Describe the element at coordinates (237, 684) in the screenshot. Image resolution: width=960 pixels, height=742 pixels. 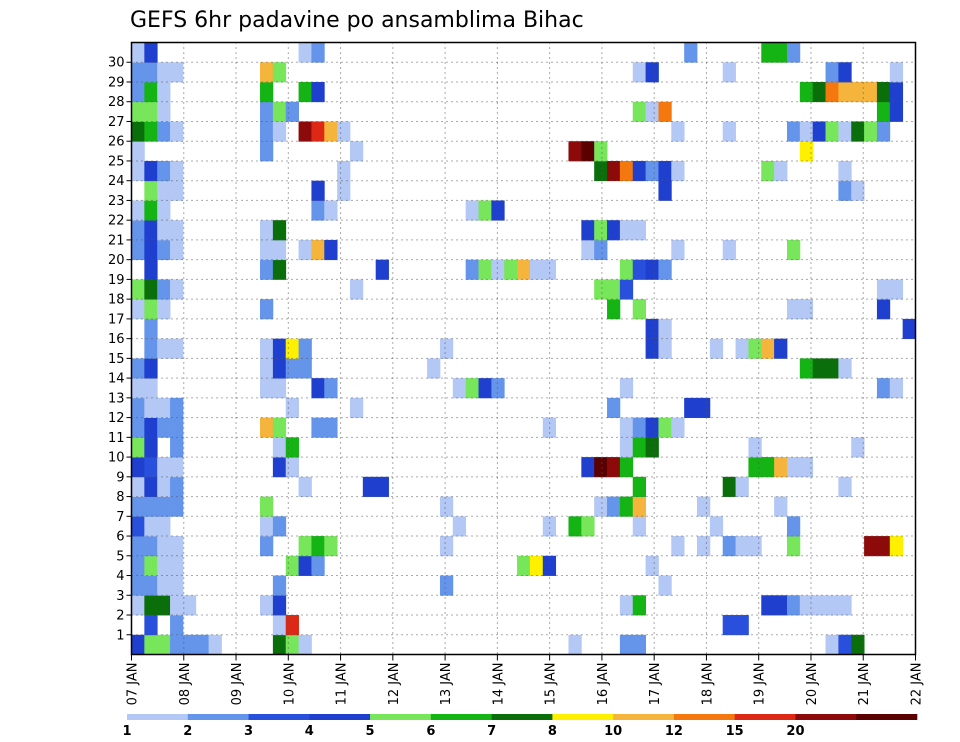
I see `x-tick-label: 09 JAN` at that location.